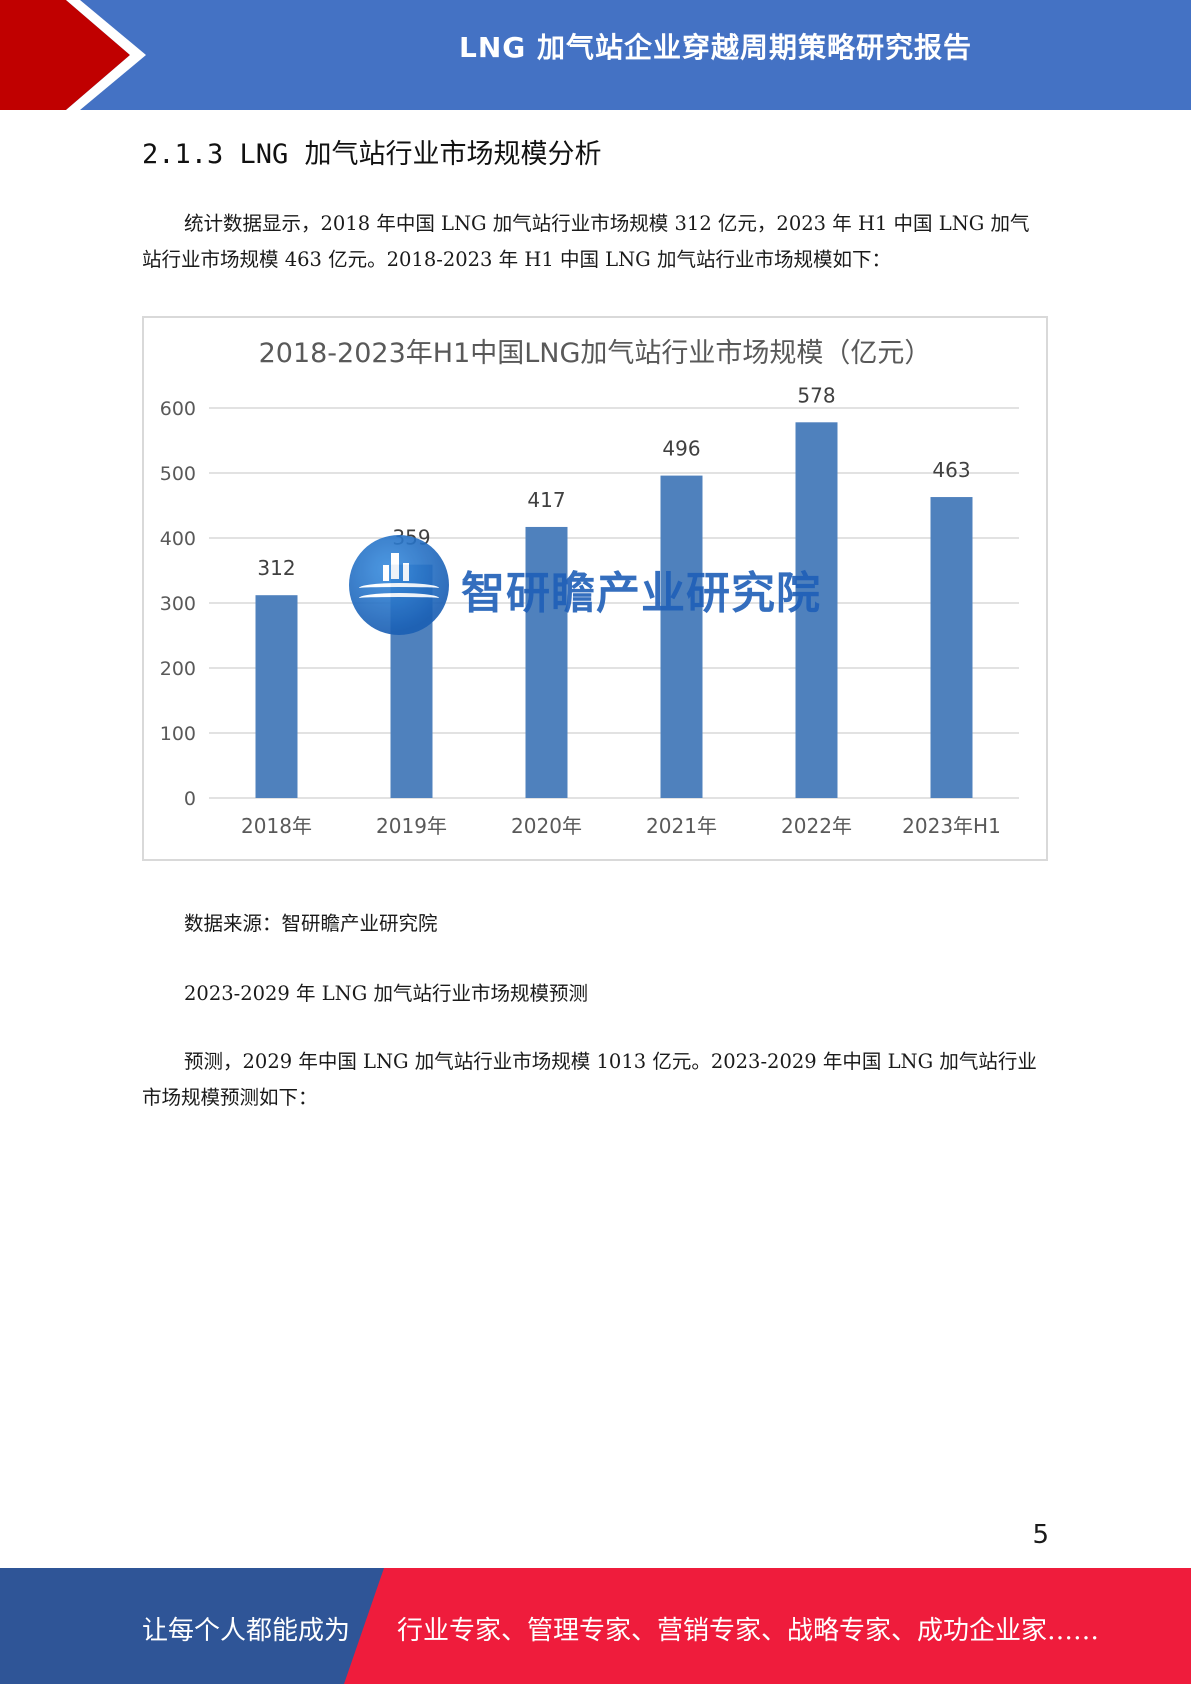  I want to click on section-title: 2.1.3 LNG 加气站行业市场规模分析, so click(372, 154).